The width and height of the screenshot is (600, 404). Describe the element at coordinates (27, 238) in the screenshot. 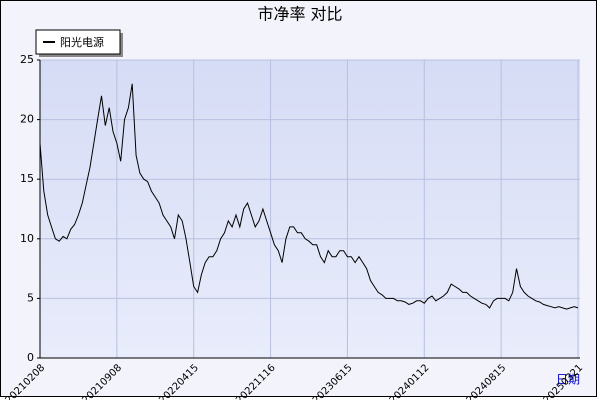

I see `y-tick-label: 10` at that location.